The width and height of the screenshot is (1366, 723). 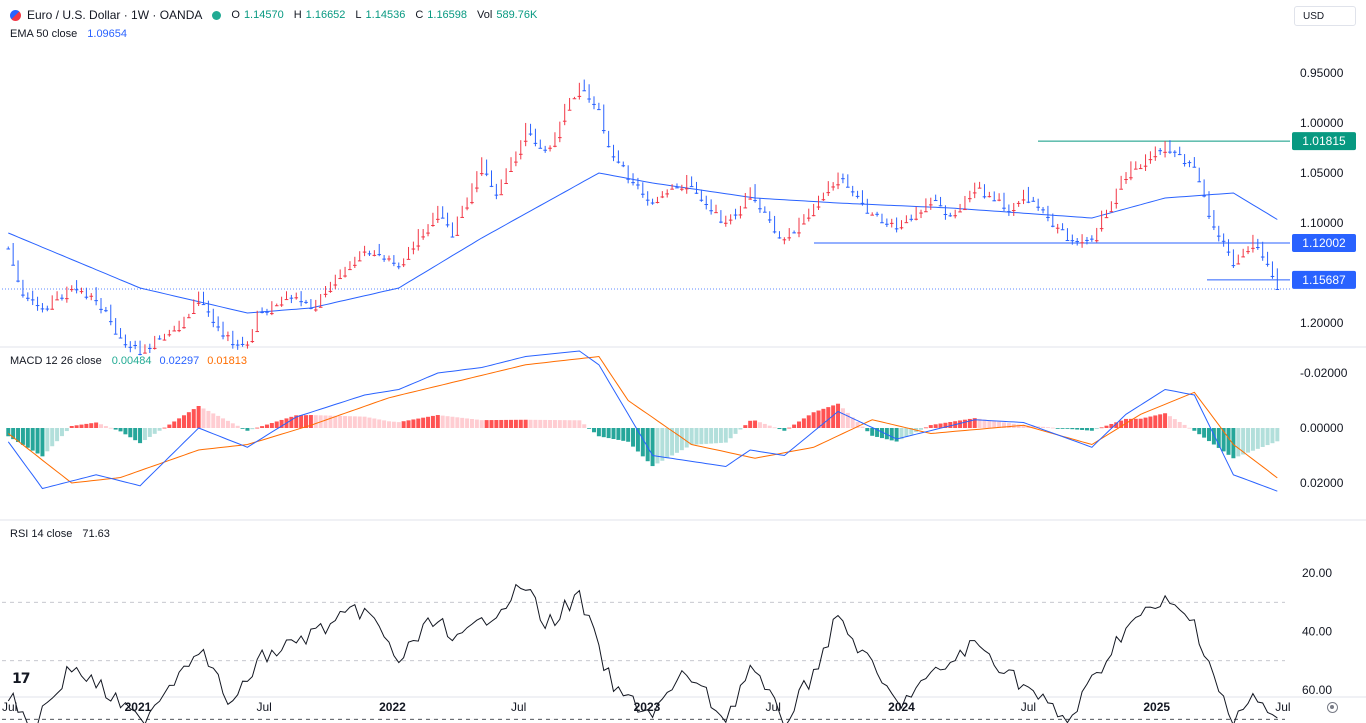 I want to click on settings-icon, so click(x=1332, y=707).